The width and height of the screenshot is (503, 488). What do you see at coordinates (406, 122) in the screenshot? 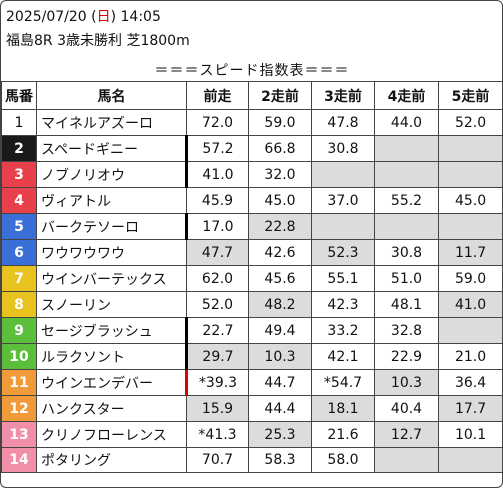
I see `speed-index-cell: 44.0` at bounding box center [406, 122].